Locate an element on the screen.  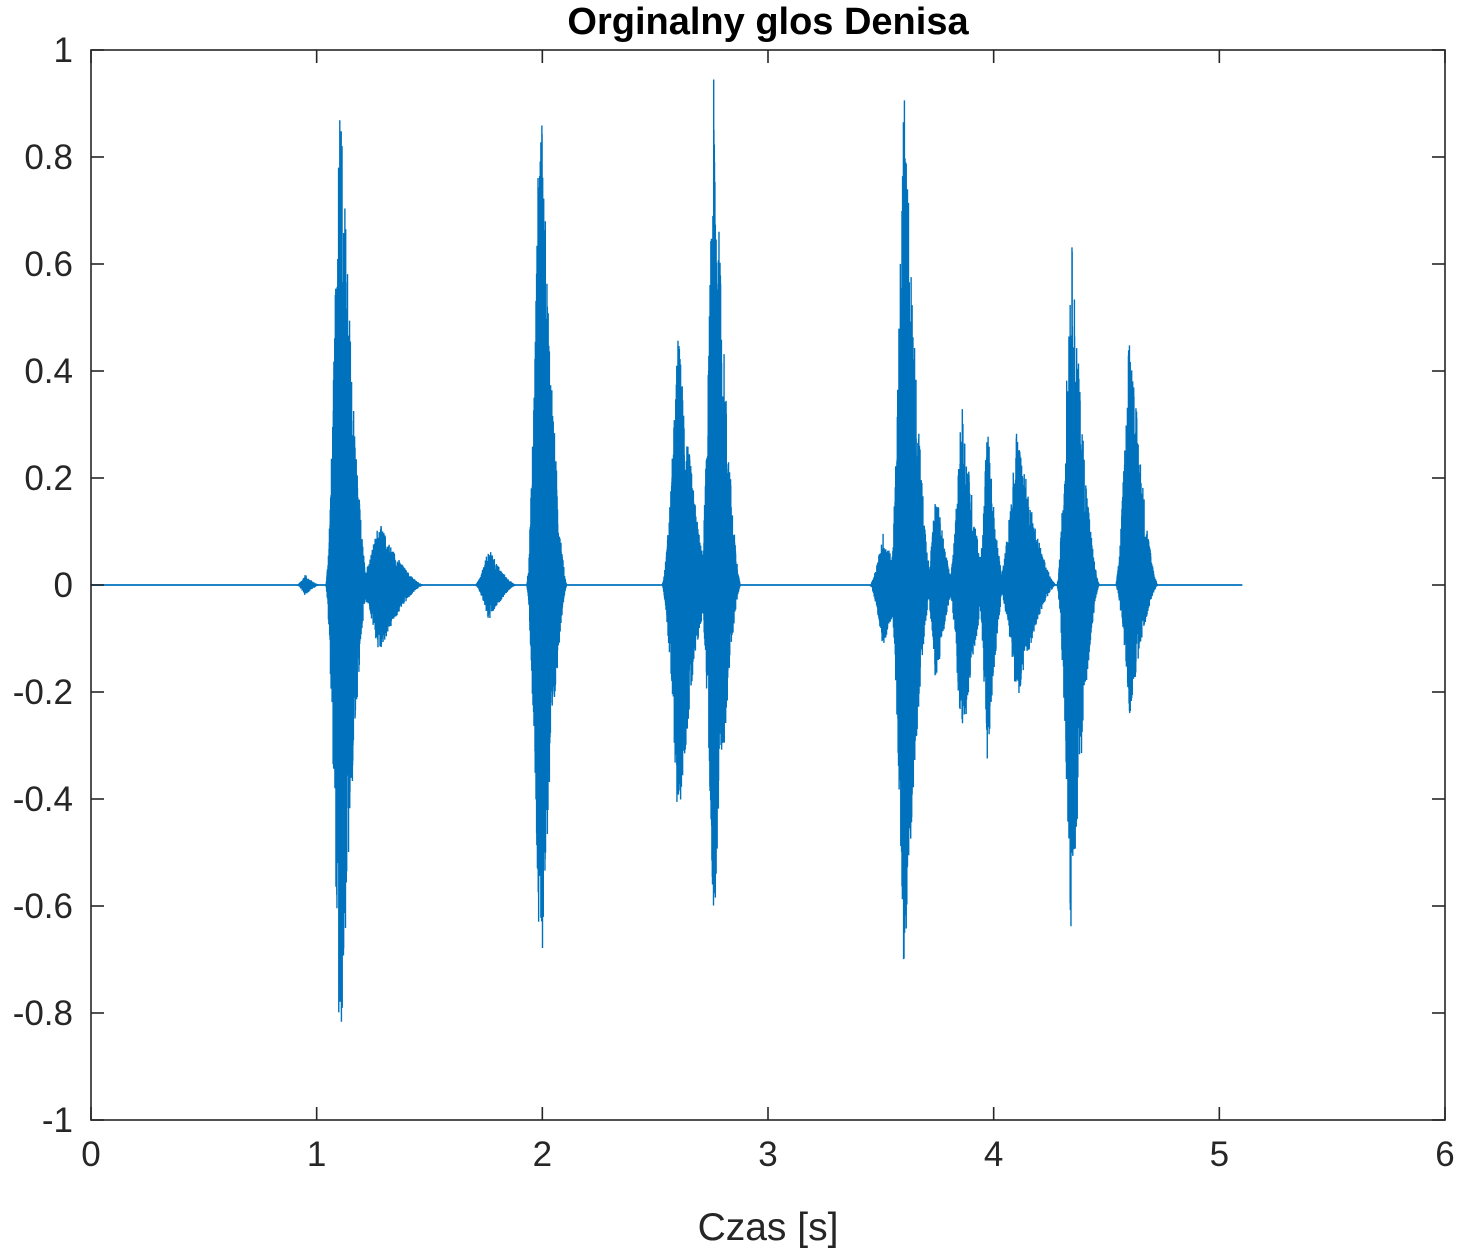
y-tick-label: 0.6 is located at coordinates (48, 264).